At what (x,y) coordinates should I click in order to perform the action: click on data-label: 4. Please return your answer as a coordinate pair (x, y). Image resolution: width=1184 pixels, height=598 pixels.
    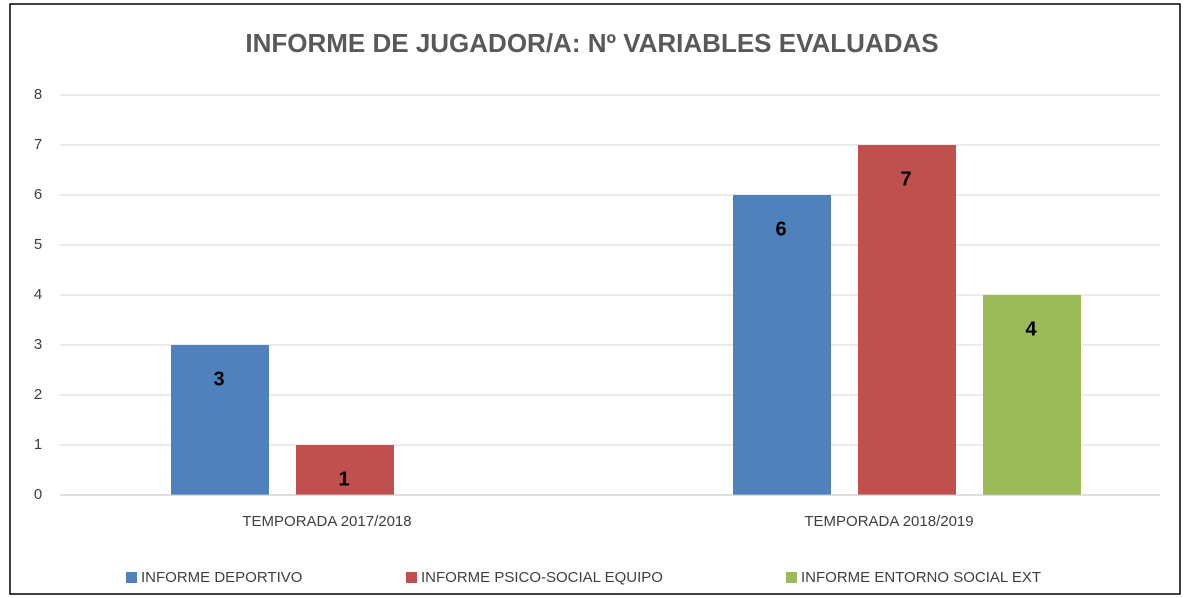
    Looking at the image, I should click on (1031, 329).